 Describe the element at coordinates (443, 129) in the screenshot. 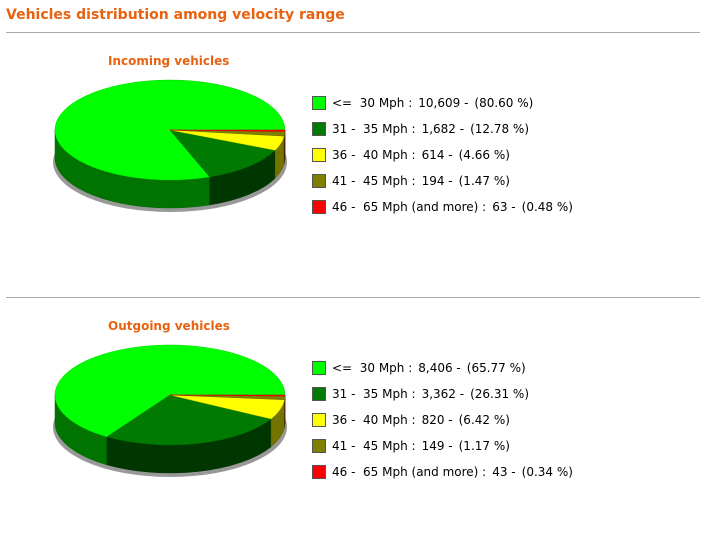

I see `legend-value: 1,682 -` at that location.